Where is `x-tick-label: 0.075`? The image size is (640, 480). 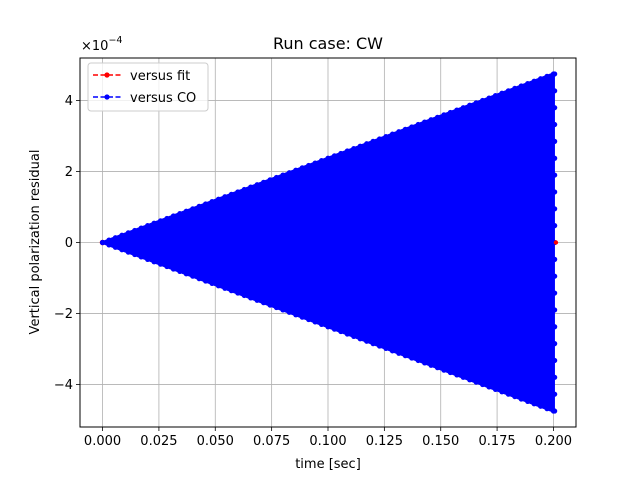 x-tick-label: 0.075 is located at coordinates (271, 441).